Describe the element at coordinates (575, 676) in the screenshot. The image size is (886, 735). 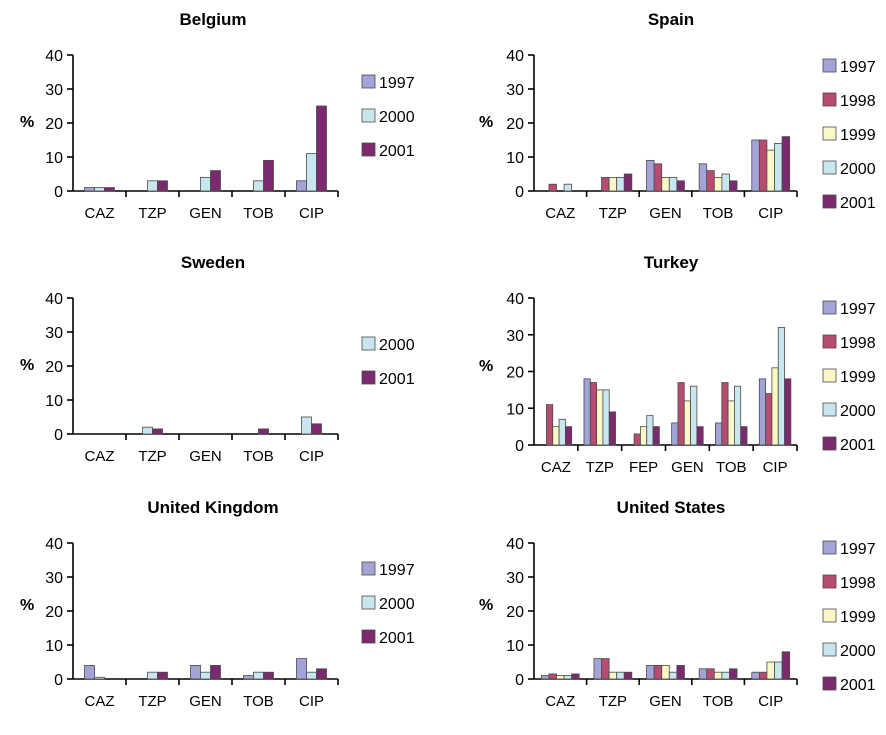
I see `panel-united-states-bar-caz-2001` at that location.